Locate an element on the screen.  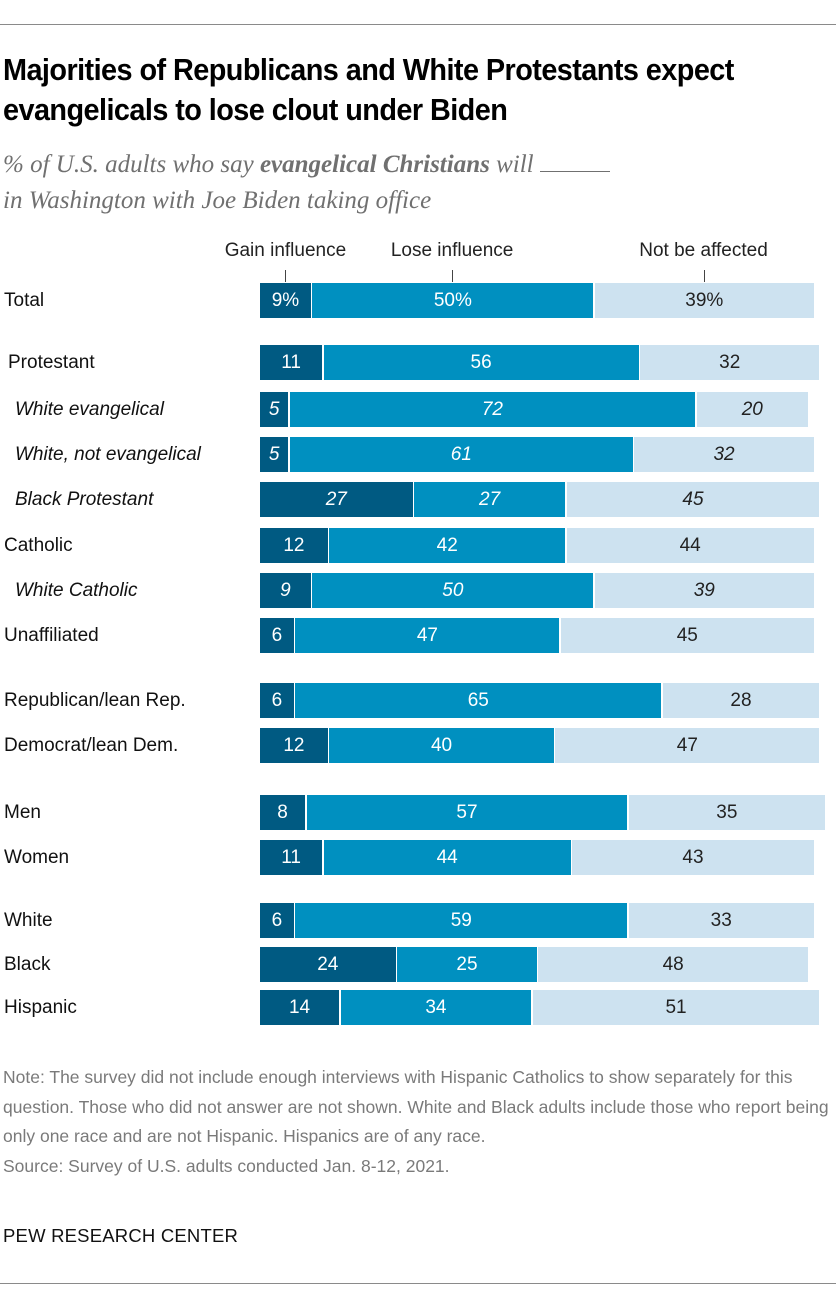
bar-segment-notaff: 39 is located at coordinates (704, 590).